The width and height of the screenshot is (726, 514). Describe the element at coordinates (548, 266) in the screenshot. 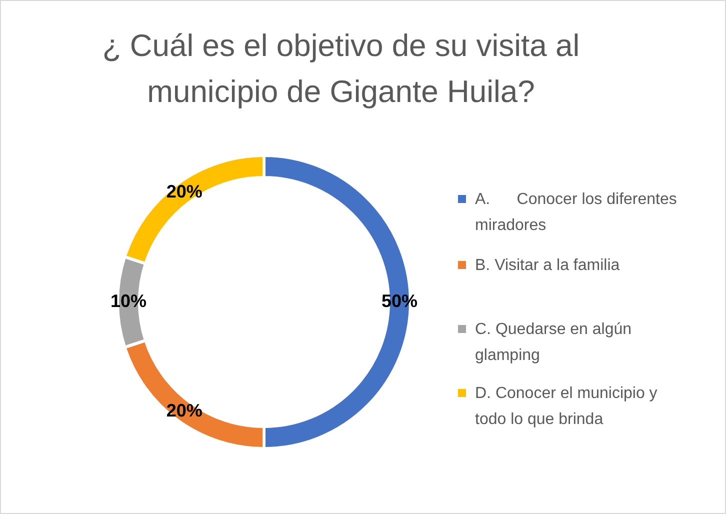

I see `legend-label: B. Visitar a la familia` at that location.